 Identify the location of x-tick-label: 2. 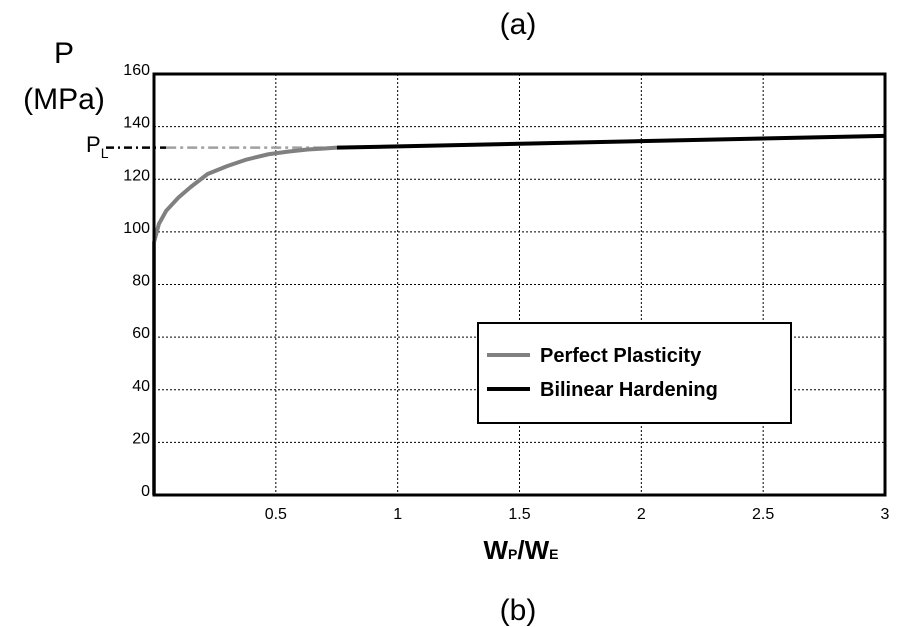
(641, 514).